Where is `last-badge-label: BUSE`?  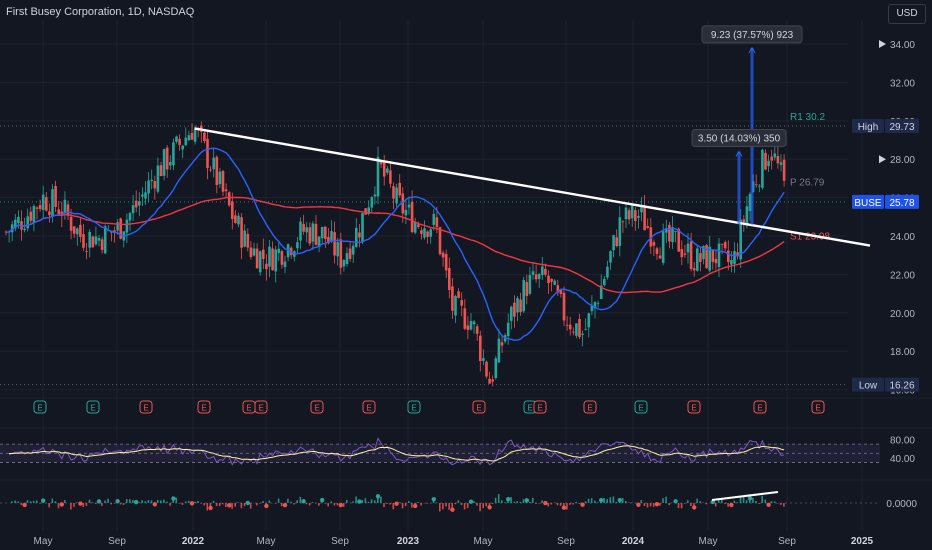
last-badge-label: BUSE is located at coordinates (868, 203).